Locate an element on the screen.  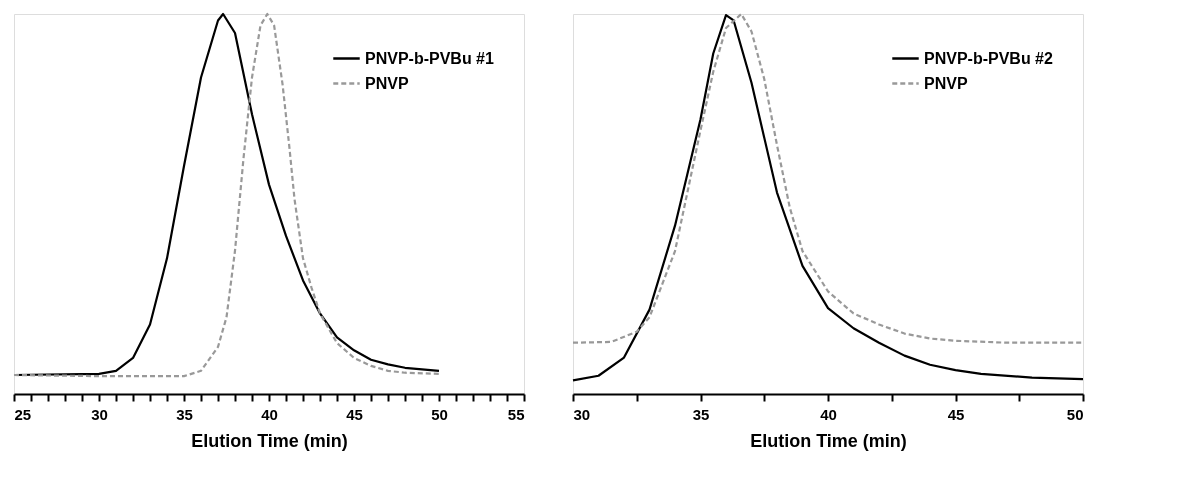
x-tick-label: 55 is located at coordinates (516, 414).